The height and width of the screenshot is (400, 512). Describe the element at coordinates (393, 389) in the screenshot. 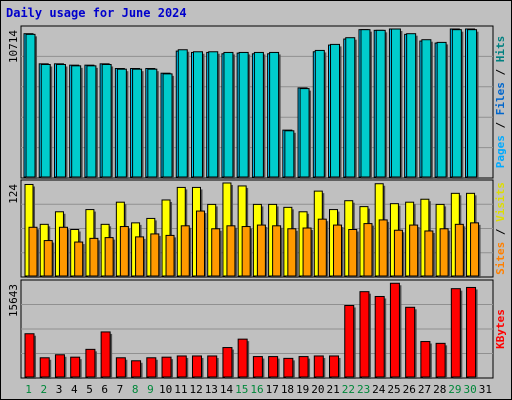

I see `x-tick-label: 25` at that location.